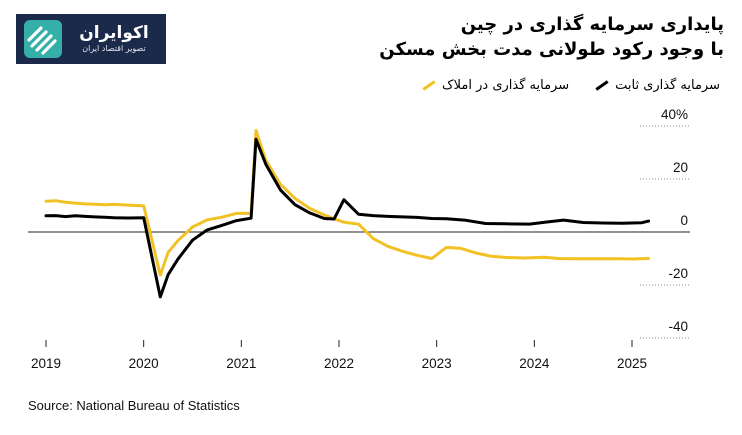 The height and width of the screenshot is (435, 742). What do you see at coordinates (437, 363) in the screenshot?
I see `x-tick-label: 2023` at bounding box center [437, 363].